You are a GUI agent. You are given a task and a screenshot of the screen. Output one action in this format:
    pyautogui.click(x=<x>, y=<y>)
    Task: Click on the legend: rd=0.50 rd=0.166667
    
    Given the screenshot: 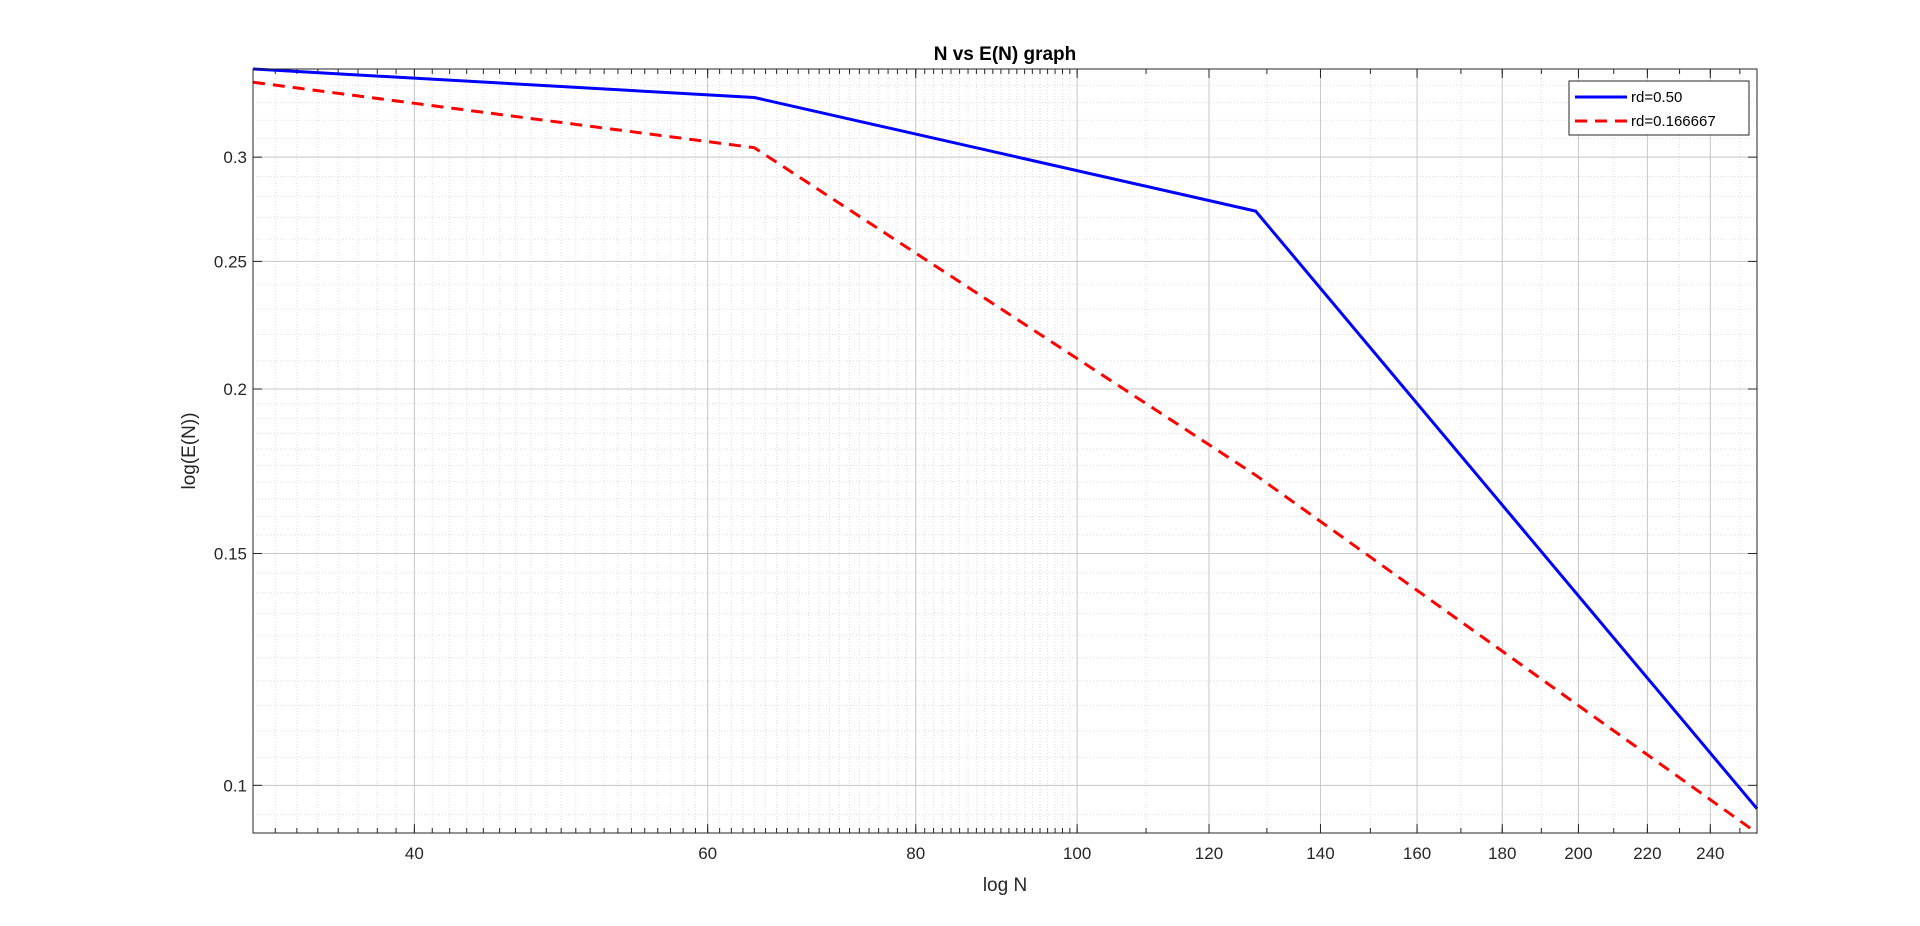 What is the action you would take?
    pyautogui.click(x=1659, y=108)
    